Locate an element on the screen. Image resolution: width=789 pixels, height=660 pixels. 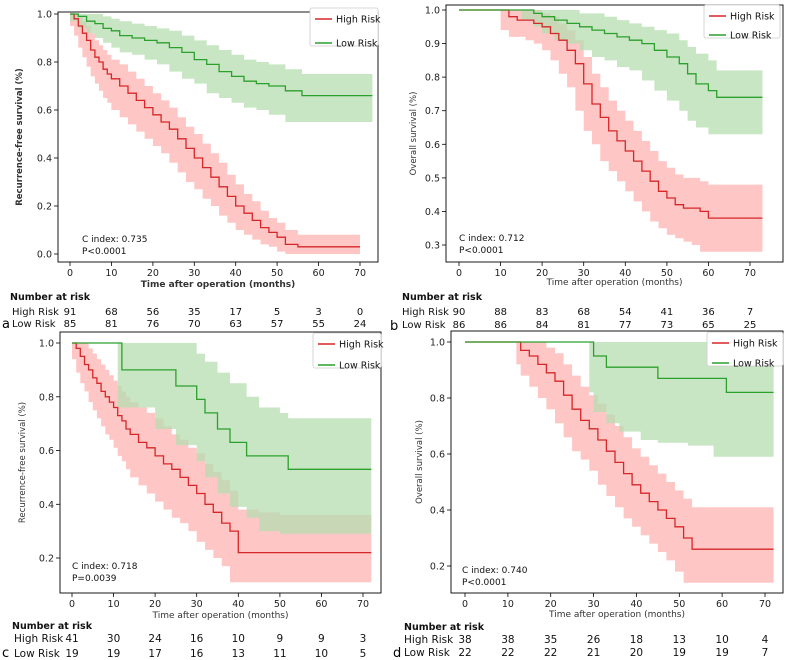
y-tick-label: 0.9 is located at coordinates (432, 44).